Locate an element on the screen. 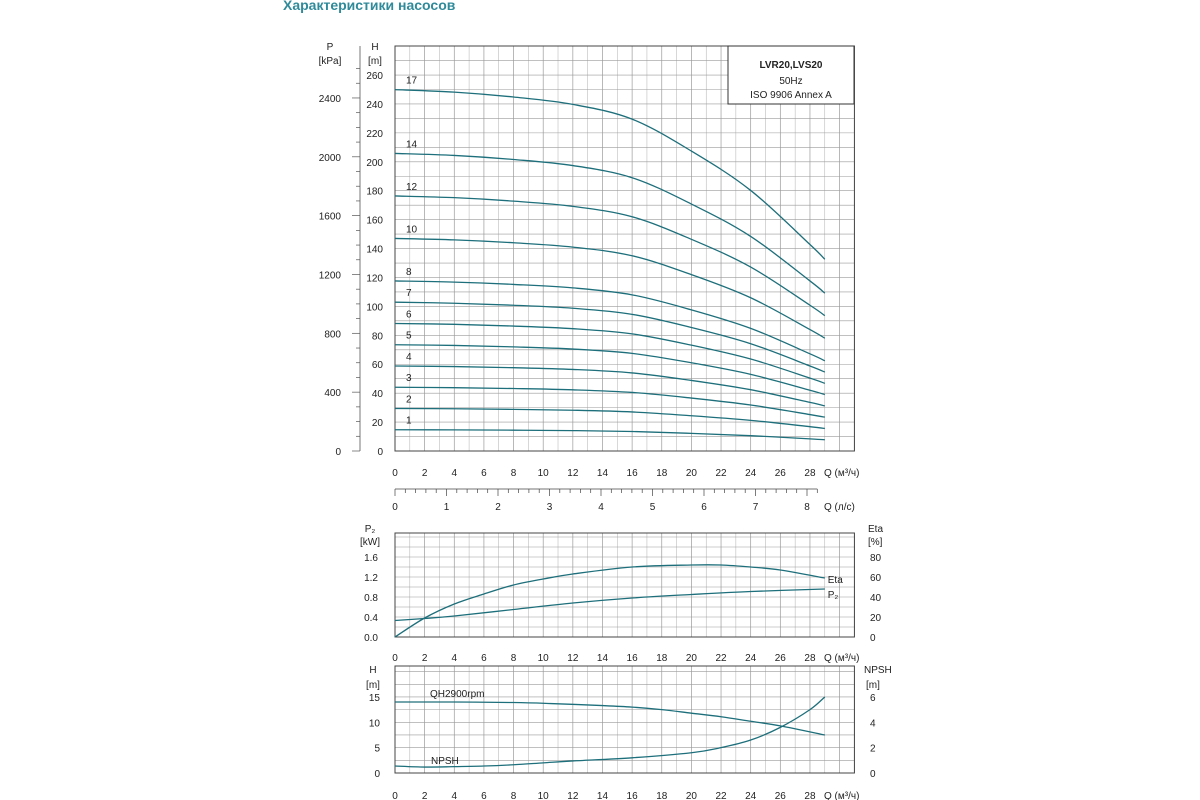  p2-tick-label: 0.4 is located at coordinates (371, 618).